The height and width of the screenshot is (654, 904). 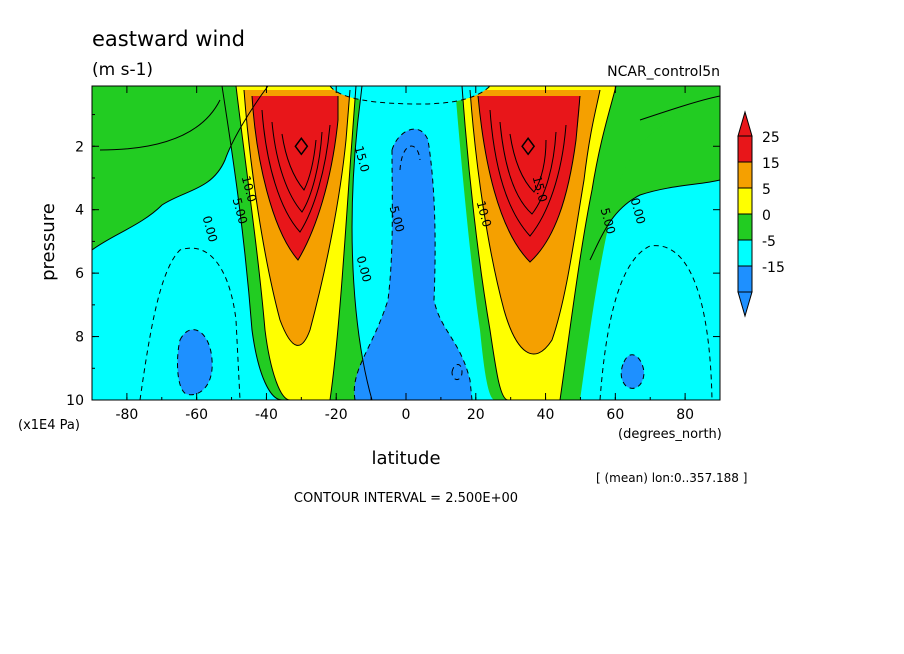 What do you see at coordinates (49, 425) in the screenshot?
I see `y-units-label: (x1E4 Pa)` at bounding box center [49, 425].